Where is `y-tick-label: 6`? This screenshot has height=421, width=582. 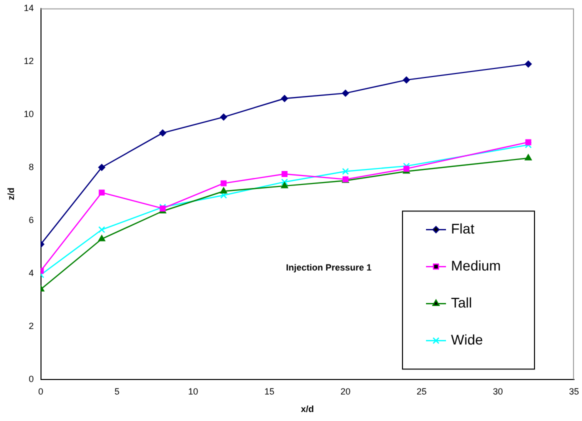
y-tick-label: 6 is located at coordinates (31, 219).